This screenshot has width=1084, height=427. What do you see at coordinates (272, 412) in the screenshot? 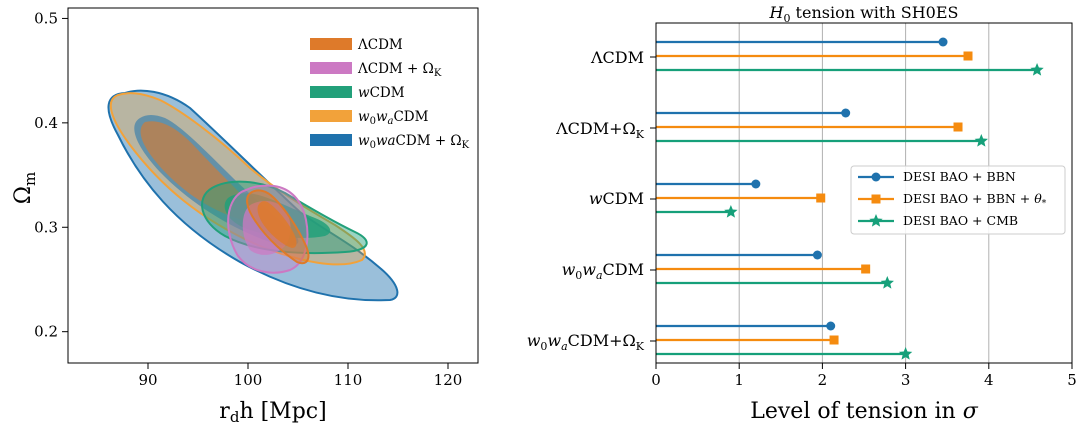
I see `left-xlabel: rdh [Mpc]` at bounding box center [272, 412].